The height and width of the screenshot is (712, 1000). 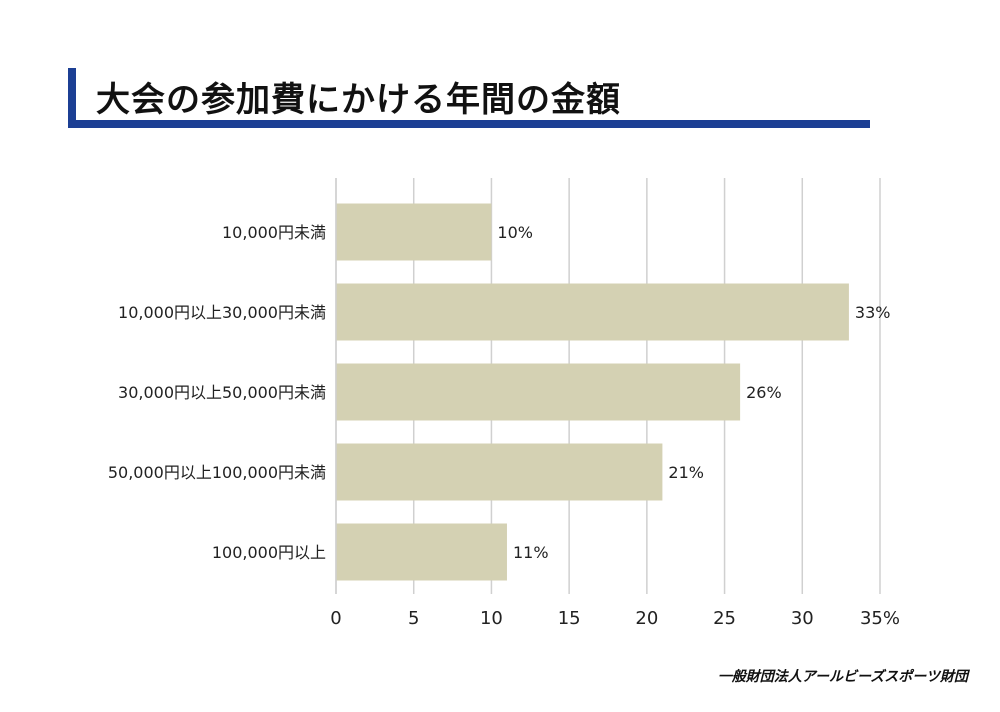 What do you see at coordinates (222, 392) in the screenshot?
I see `category-label: 30,000円以上50,000円未満` at bounding box center [222, 392].